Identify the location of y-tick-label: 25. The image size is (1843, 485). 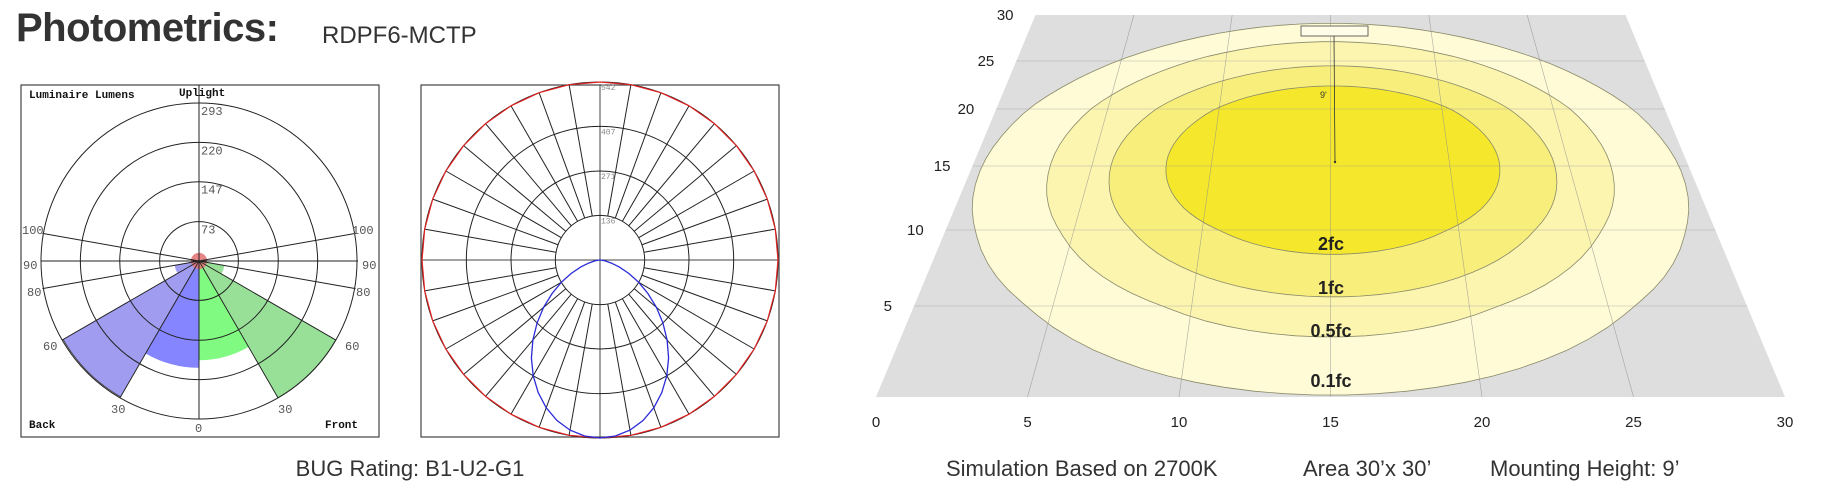
(986, 61).